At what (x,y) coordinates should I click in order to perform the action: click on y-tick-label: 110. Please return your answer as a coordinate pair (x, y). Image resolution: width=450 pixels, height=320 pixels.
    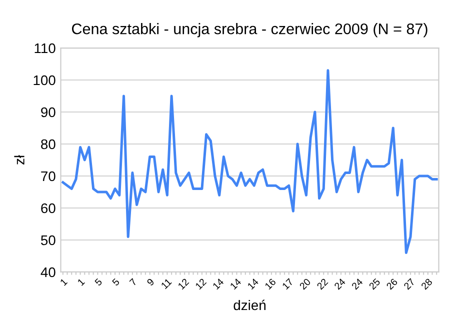
    Looking at the image, I should click on (45, 48).